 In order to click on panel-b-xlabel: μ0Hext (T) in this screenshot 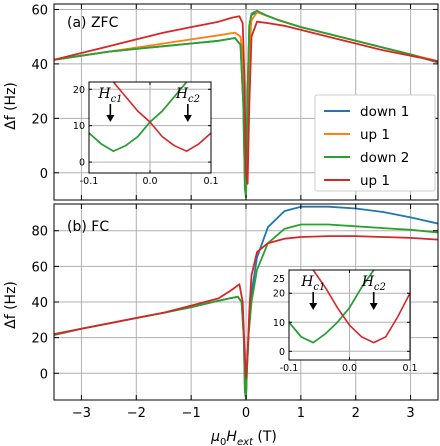, I will do `click(243, 437)`.